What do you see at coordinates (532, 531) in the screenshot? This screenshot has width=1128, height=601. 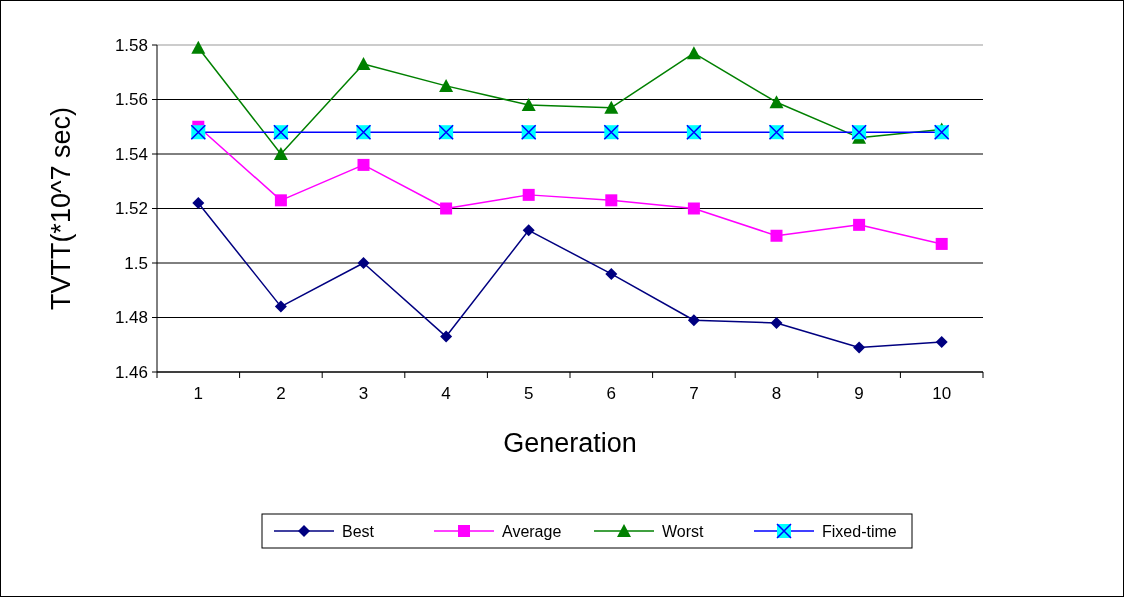 I see `legend-label: Average` at bounding box center [532, 531].